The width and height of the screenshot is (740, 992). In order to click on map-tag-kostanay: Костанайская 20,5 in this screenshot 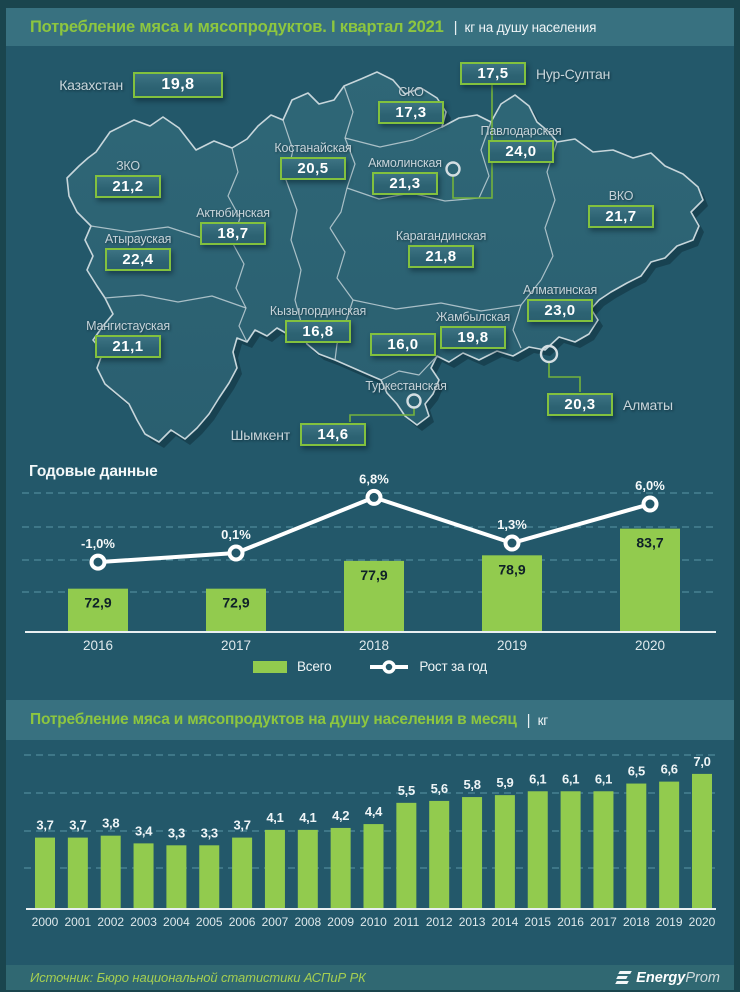, I will do `click(313, 160)`.